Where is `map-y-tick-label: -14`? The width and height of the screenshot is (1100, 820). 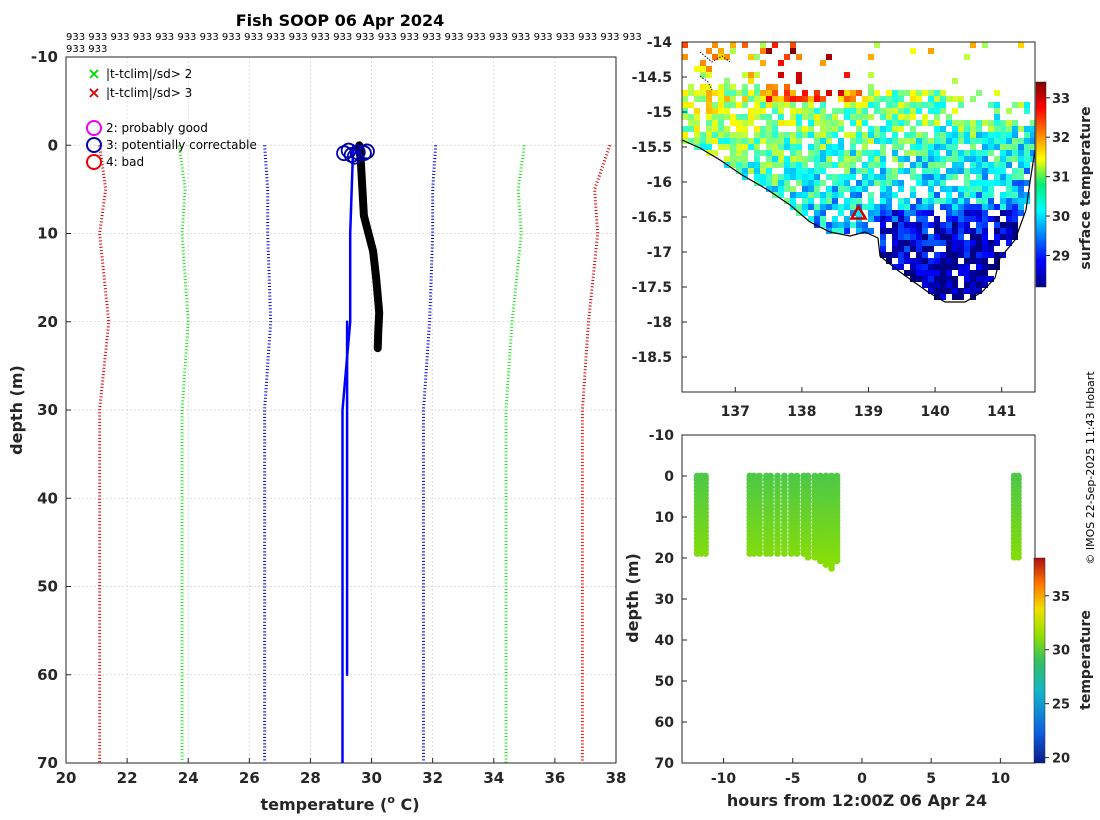
map-y-tick-label: -14 is located at coordinates (660, 43).